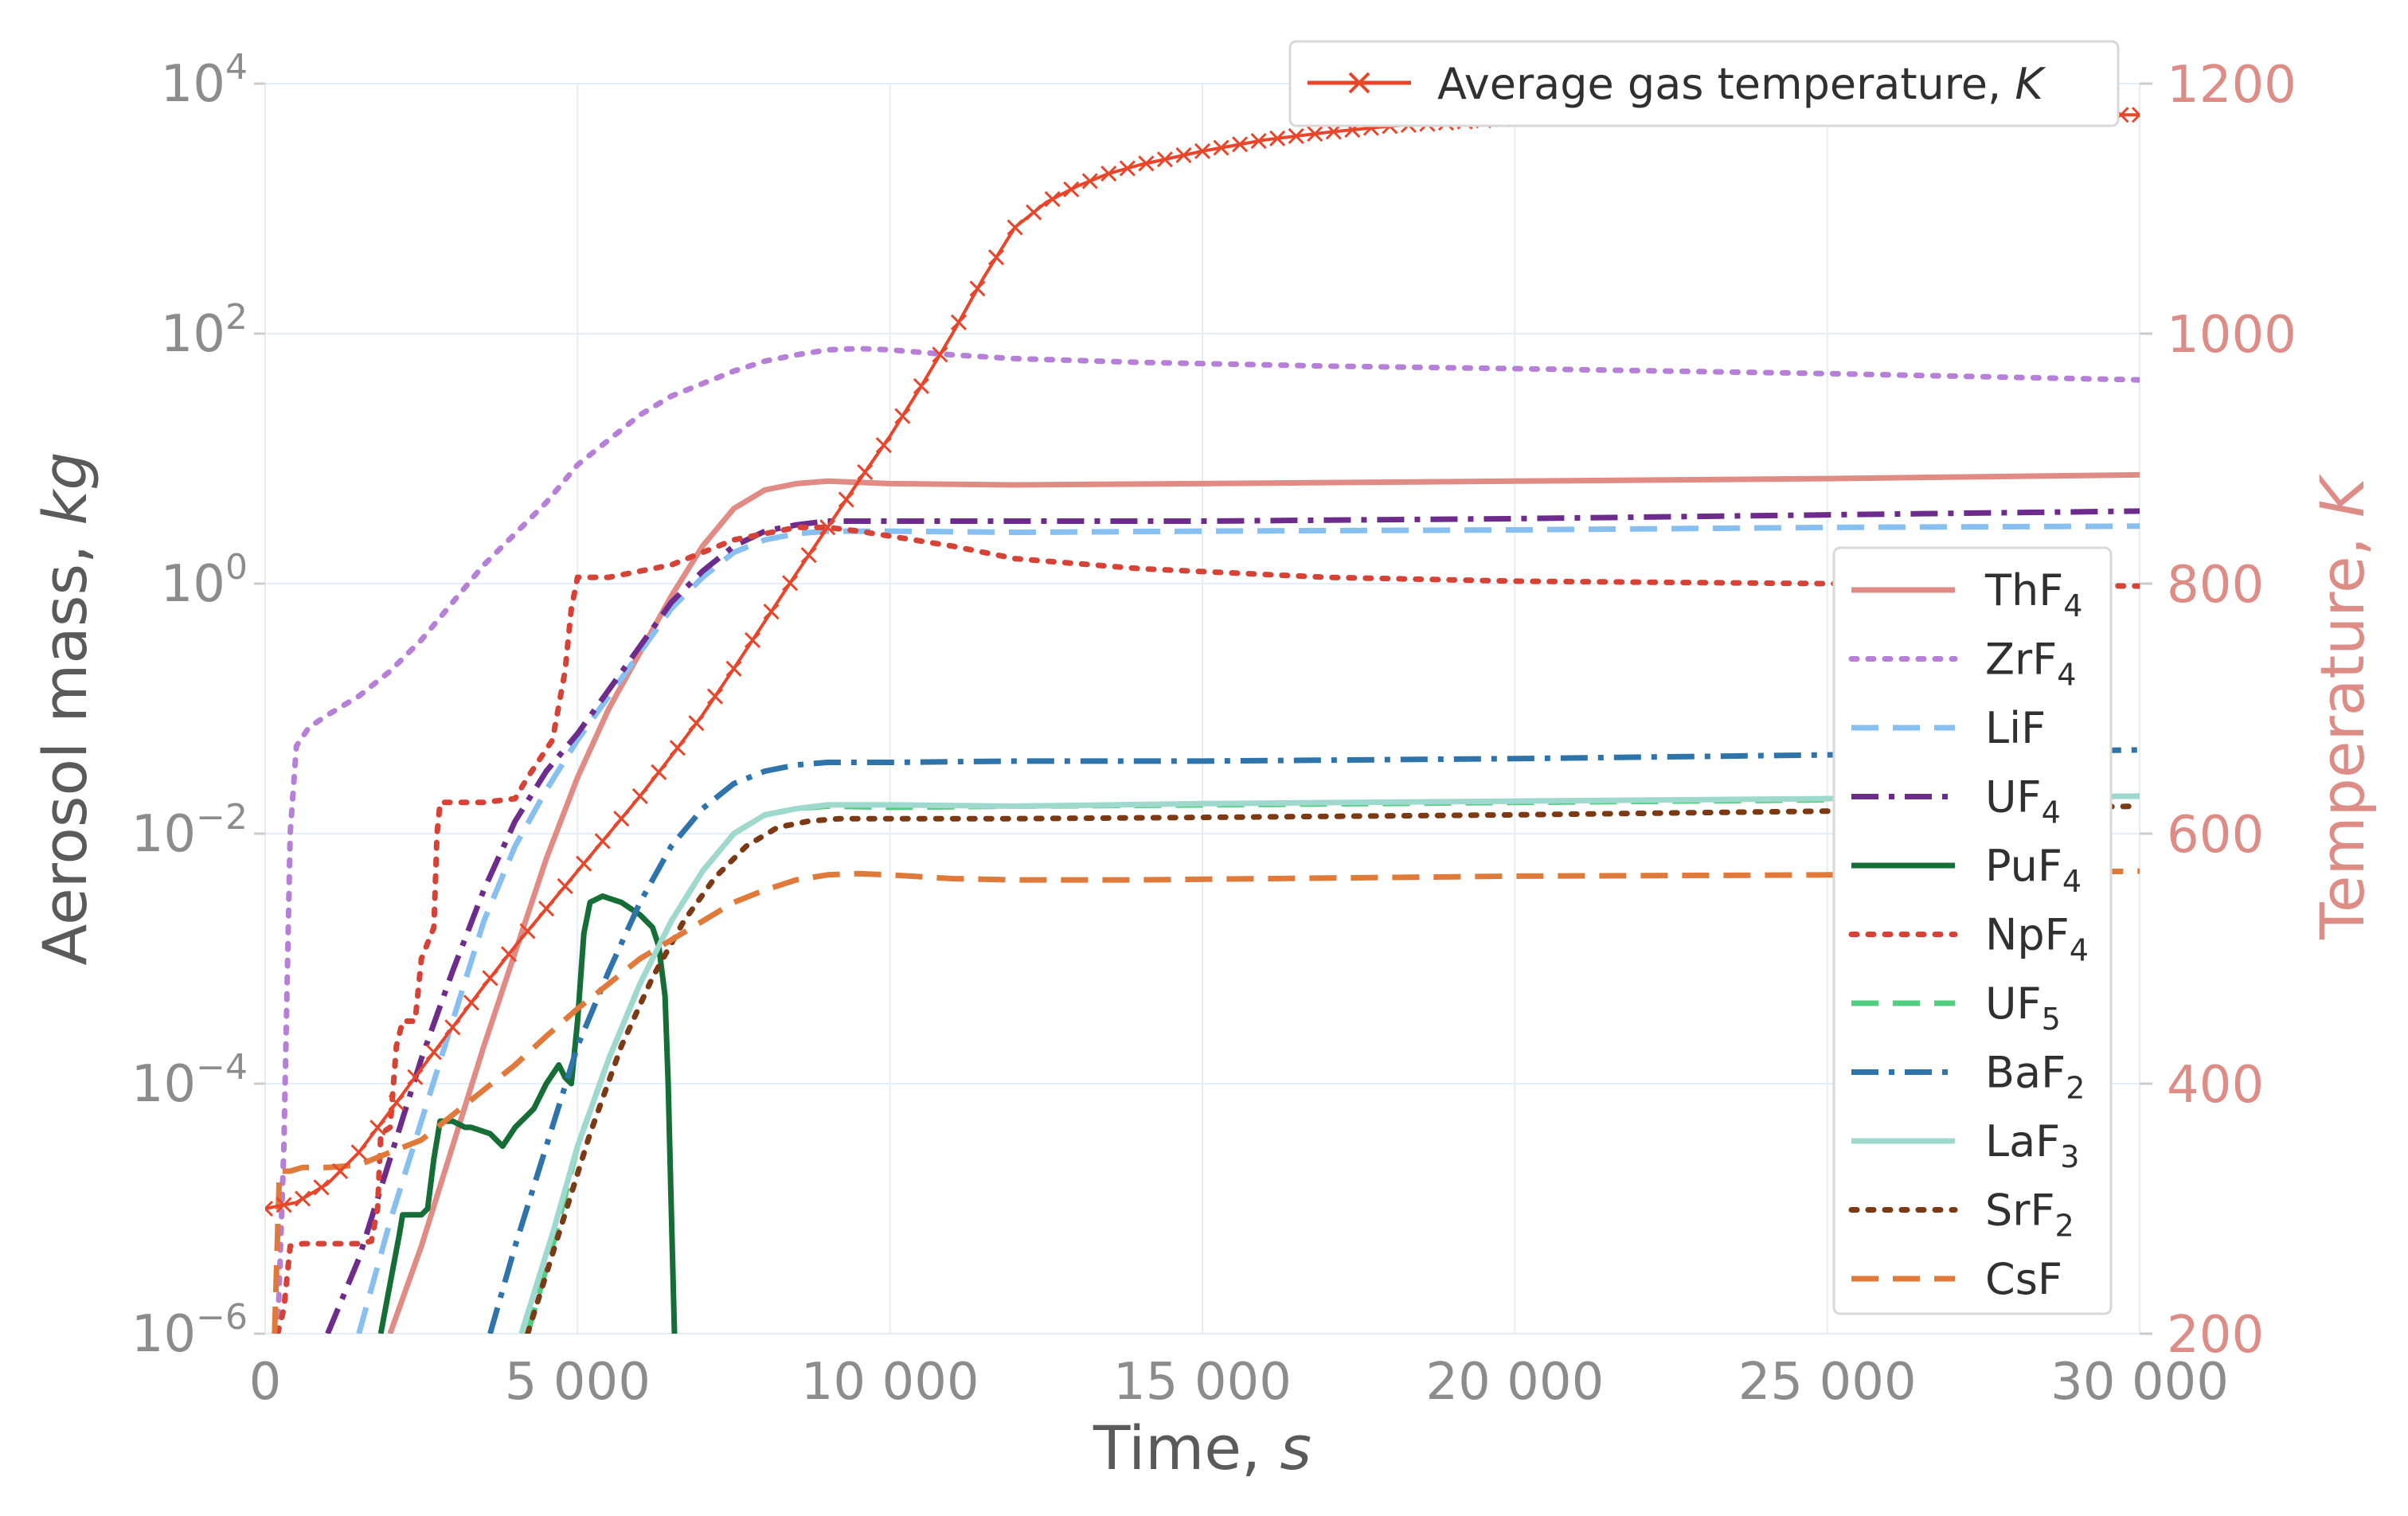 The width and height of the screenshot is (2408, 1516). What do you see at coordinates (1202, 1382) in the screenshot?
I see `x-tick-label: 15 000` at bounding box center [1202, 1382].